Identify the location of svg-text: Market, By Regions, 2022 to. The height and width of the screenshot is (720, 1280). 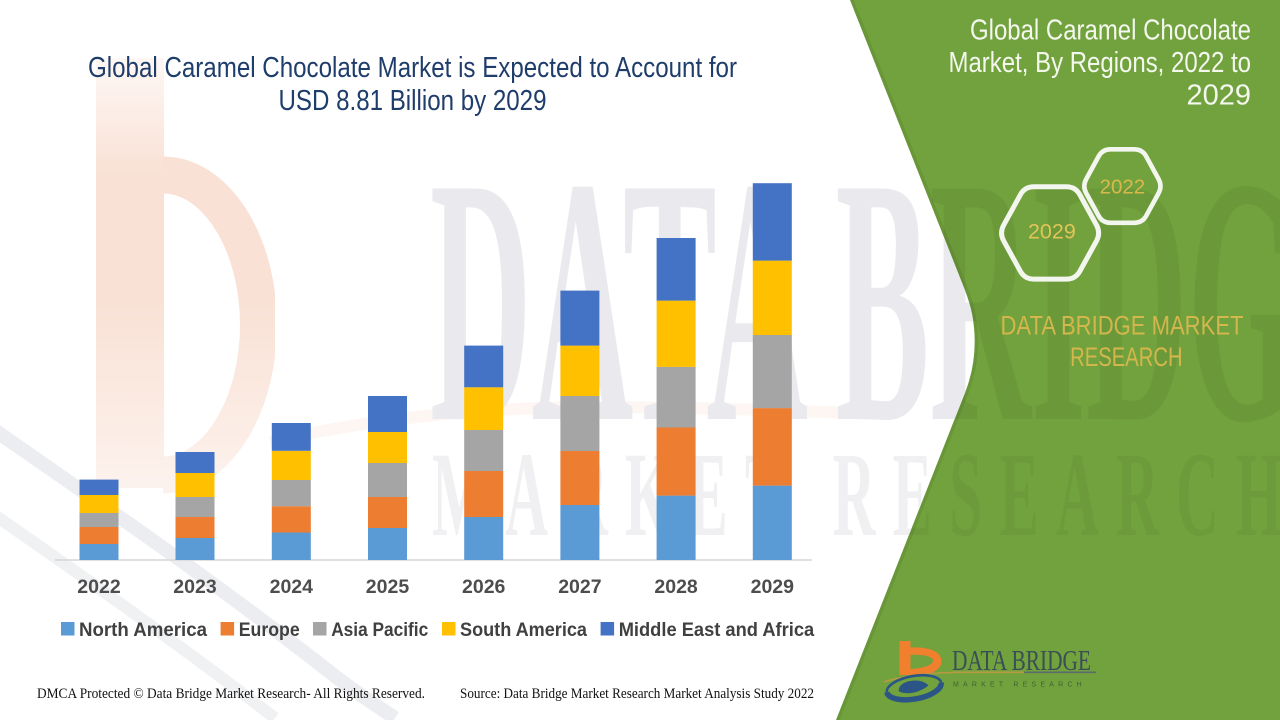
(1100, 63).